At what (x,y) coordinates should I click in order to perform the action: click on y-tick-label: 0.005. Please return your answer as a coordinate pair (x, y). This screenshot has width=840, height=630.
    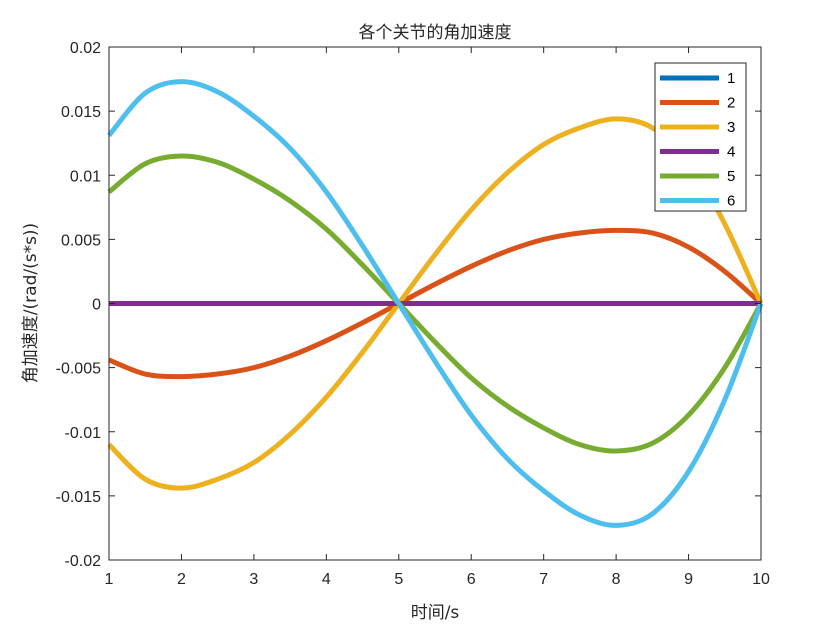
    Looking at the image, I should click on (81, 240).